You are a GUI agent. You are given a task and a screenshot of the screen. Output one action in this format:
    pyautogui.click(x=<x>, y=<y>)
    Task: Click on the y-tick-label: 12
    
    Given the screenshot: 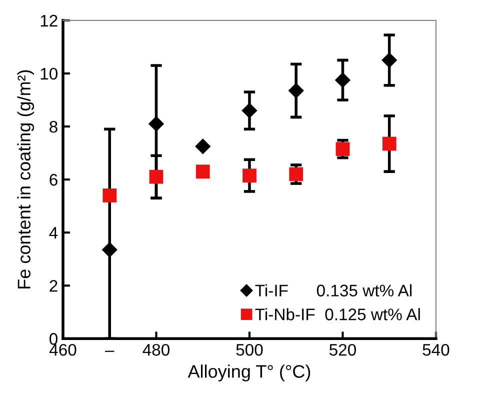 What is the action you would take?
    pyautogui.click(x=49, y=20)
    